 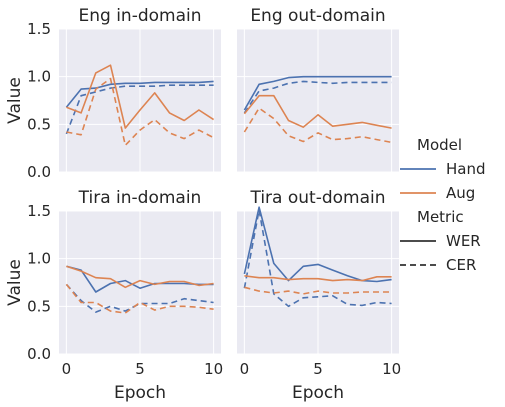 I want to click on legend: Model Hand Aug Metric WER CER, so click(x=443, y=205).